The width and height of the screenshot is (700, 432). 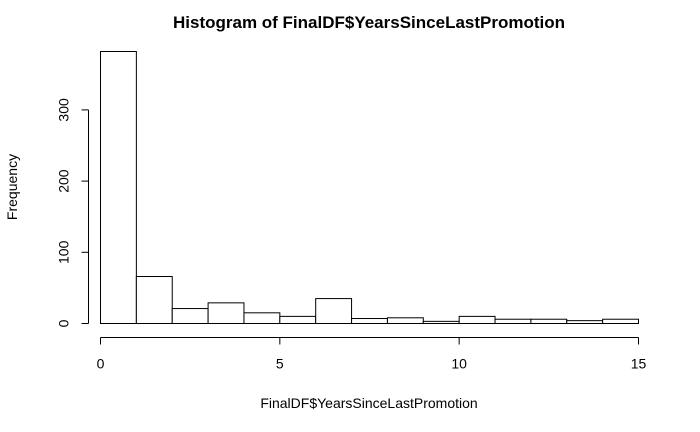 I want to click on y-tick-label-200: 200, so click(x=64, y=181).